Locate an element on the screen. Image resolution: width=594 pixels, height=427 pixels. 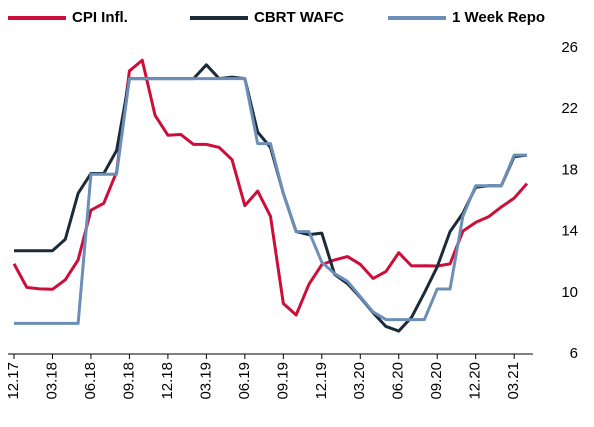
y-tick-label: 10 is located at coordinates (569, 292).